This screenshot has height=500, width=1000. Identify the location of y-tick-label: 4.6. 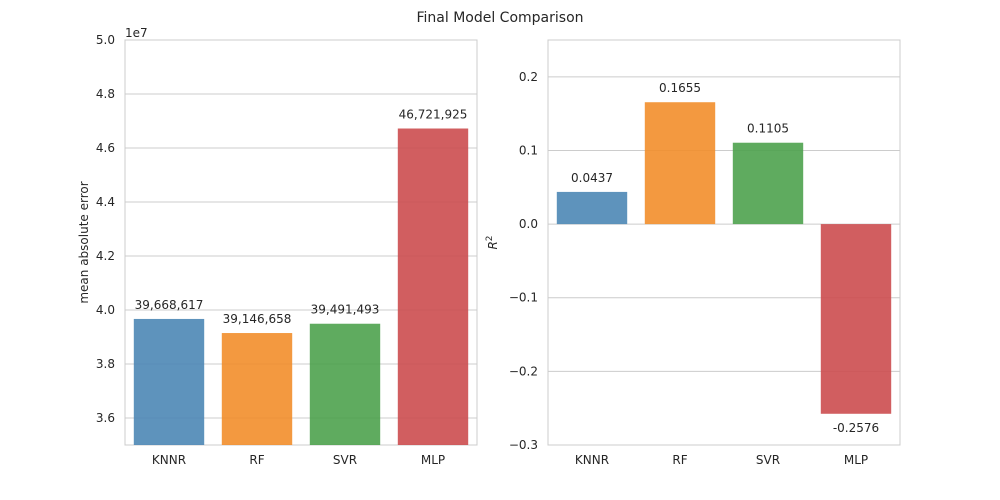
(105, 148).